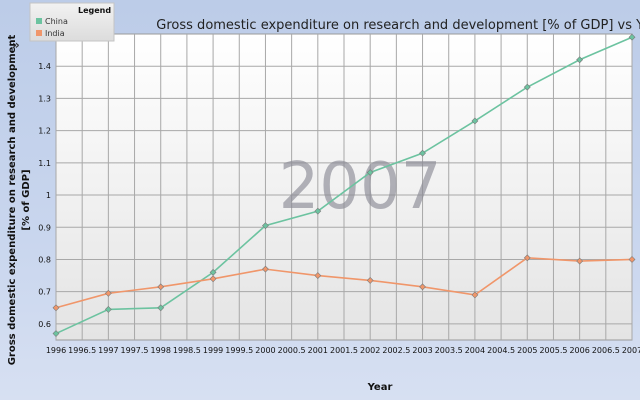 This screenshot has height=400, width=640. What do you see at coordinates (44, 195) in the screenshot?
I see `y-tick-labels: 0.6 0.7 0.8 0.9 1 1.1 1.2 1.3 1.4` at bounding box center [44, 195].